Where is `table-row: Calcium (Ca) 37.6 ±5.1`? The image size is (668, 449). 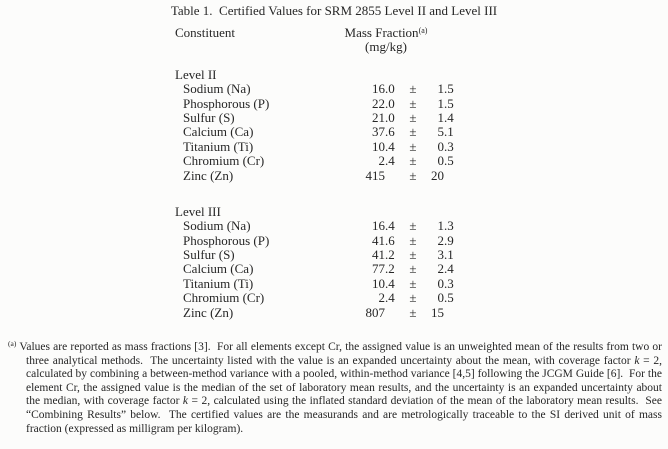
table-row: Calcium (Ca) 37.6 ±5.1 is located at coordinates (325, 132).